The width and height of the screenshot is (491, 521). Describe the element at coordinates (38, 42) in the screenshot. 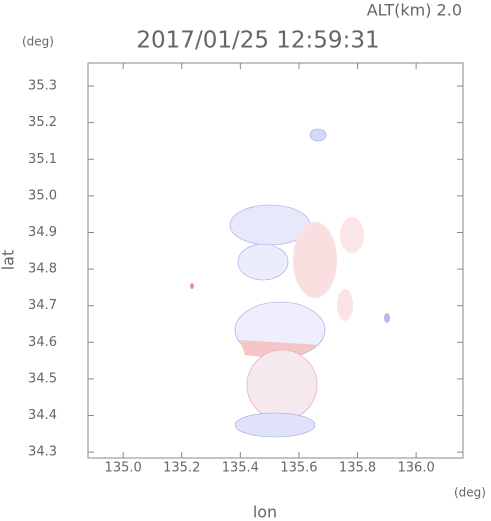

I see `y-unit: (deg)` at that location.